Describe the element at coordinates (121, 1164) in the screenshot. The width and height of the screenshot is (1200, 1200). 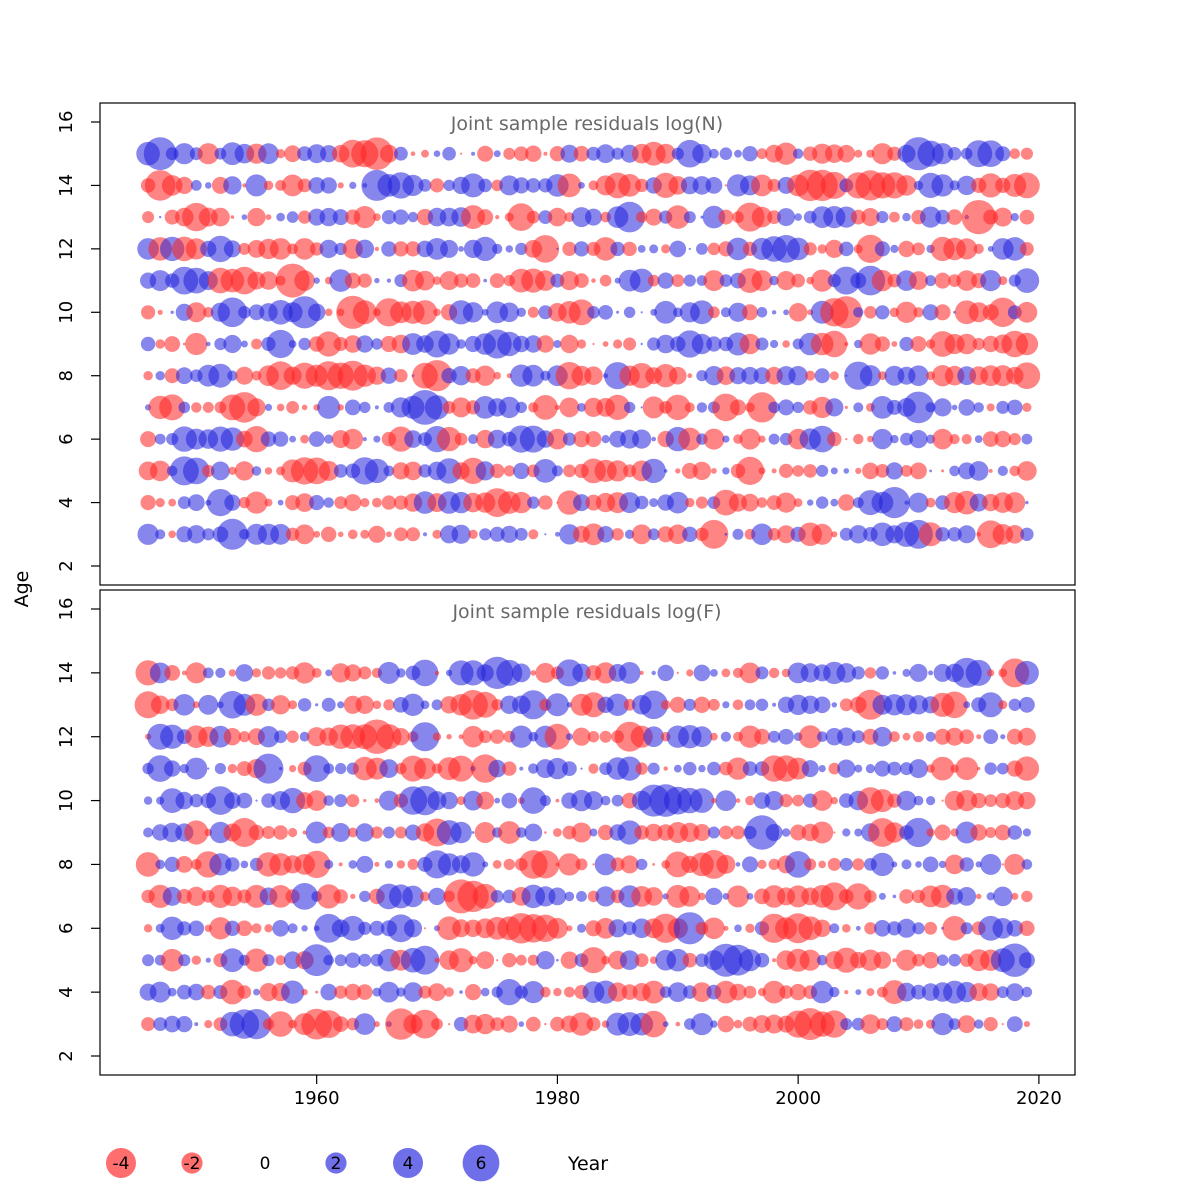
I see `legend-value-label: -4` at that location.